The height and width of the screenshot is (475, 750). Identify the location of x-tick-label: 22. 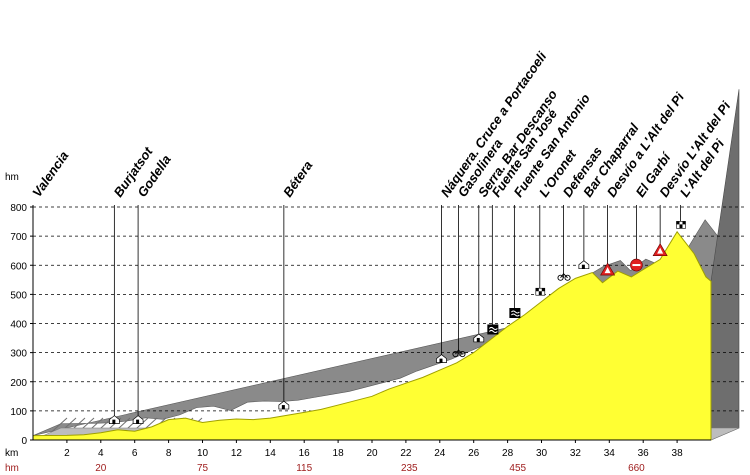
(406, 453).